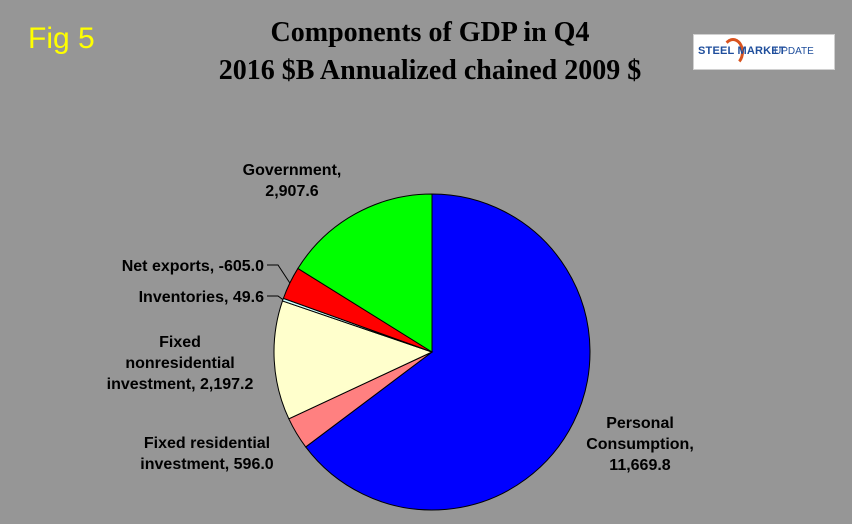 This screenshot has height=524, width=852. I want to click on steel-market-update-logo: STEEL MARKET UPDATE, so click(764, 52).